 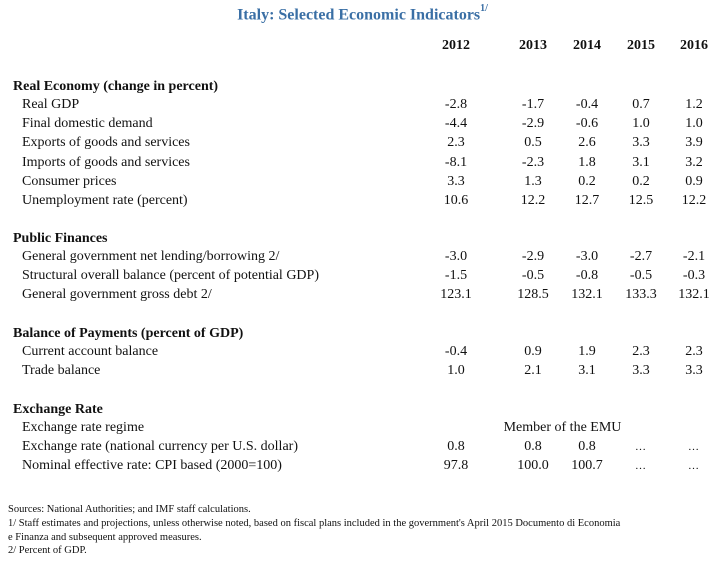 I want to click on table-cell: 1.8, so click(x=587, y=162).